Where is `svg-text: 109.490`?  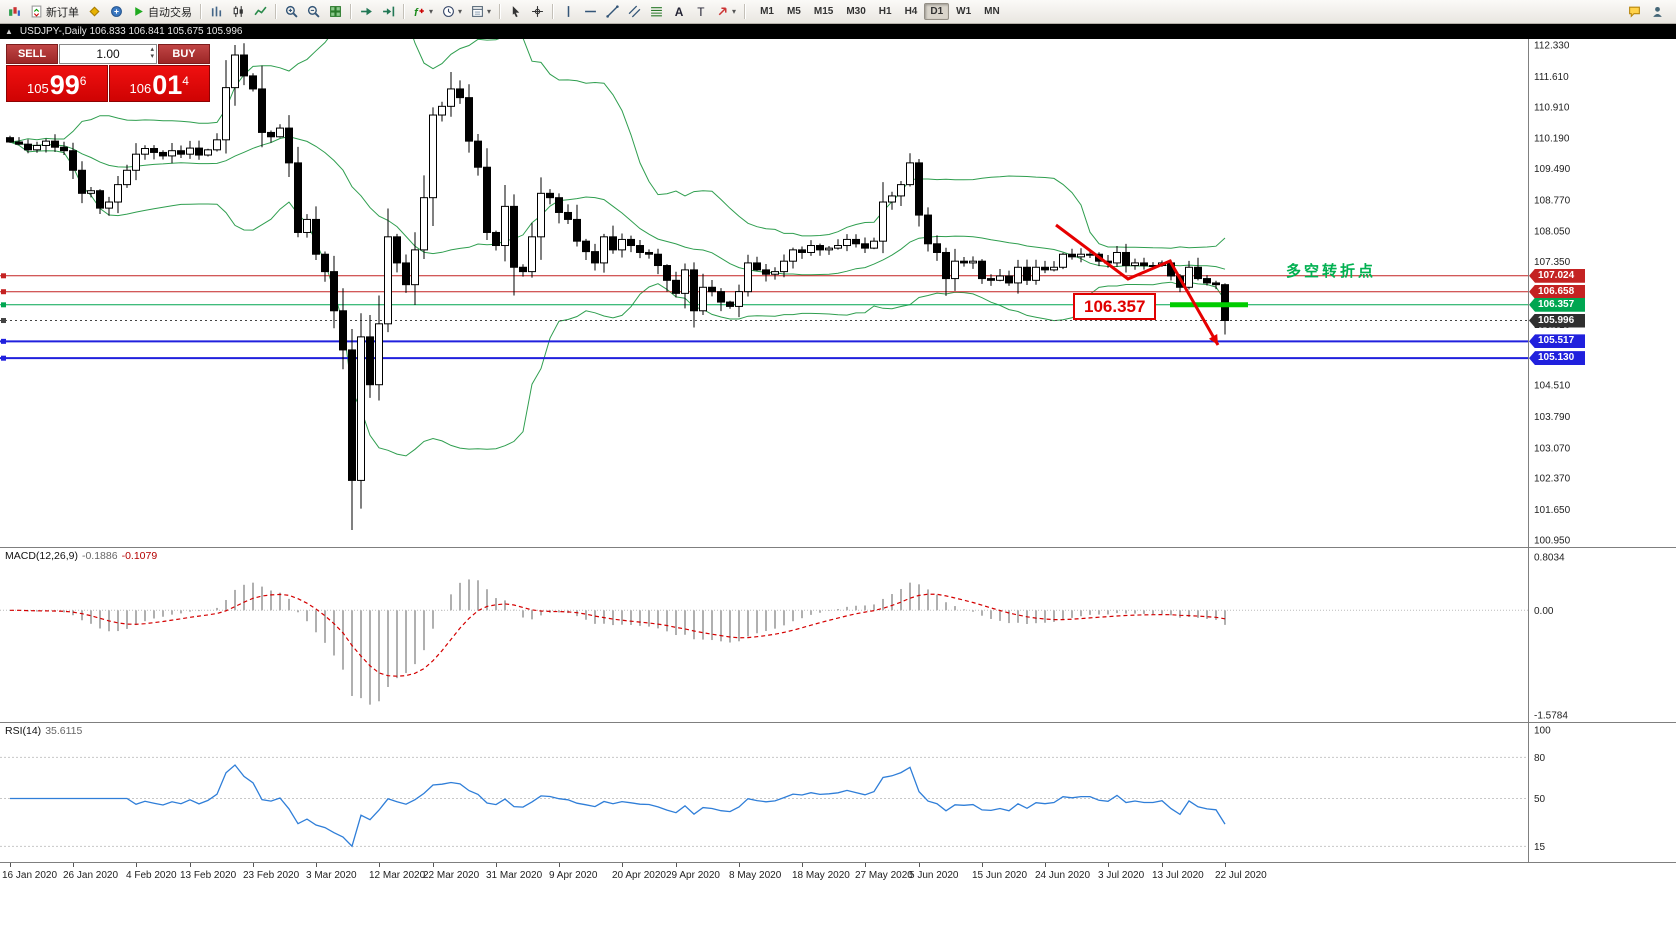
svg-text: 109.490 is located at coordinates (1552, 169).